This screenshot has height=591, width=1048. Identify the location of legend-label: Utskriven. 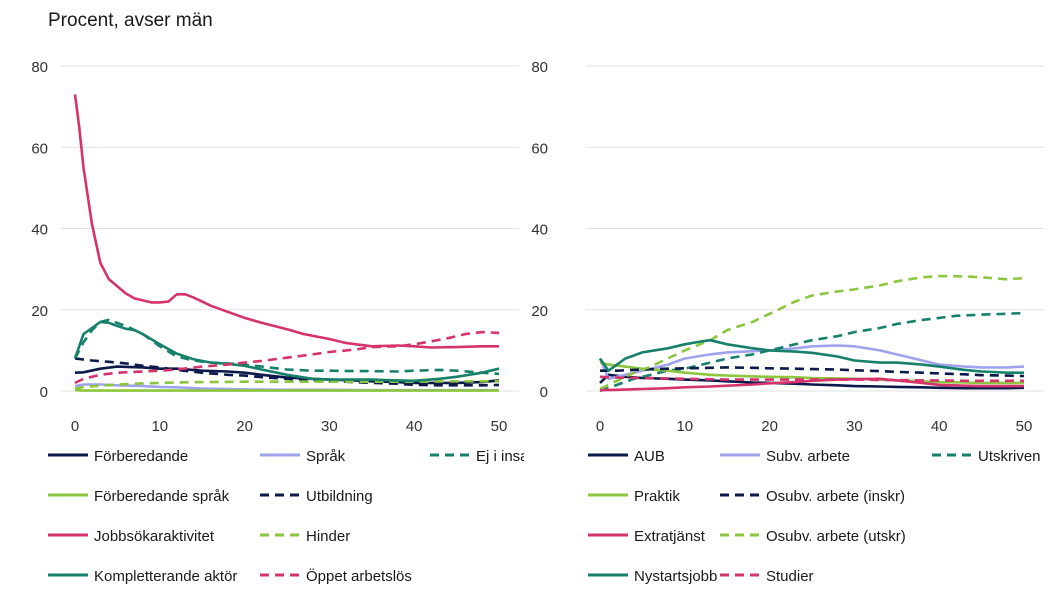
(1009, 456).